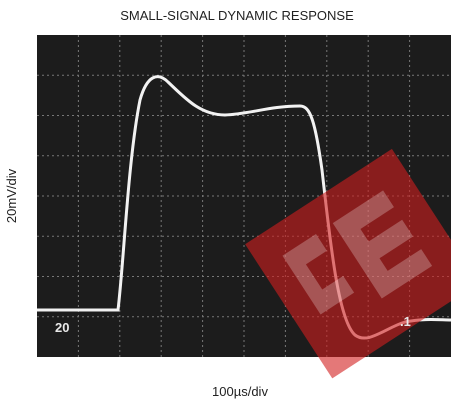  Describe the element at coordinates (240, 391) in the screenshot. I see `x-axis-label: 100µs/div` at that location.